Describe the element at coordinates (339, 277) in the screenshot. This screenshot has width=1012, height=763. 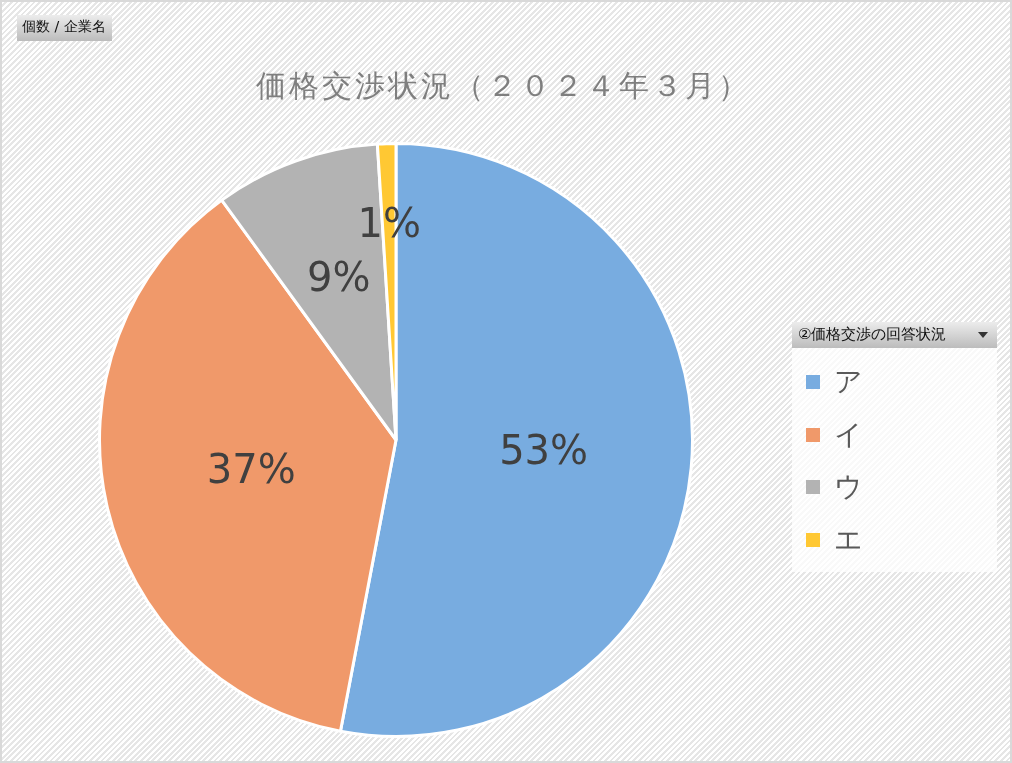
I see `data-label: 9%` at that location.